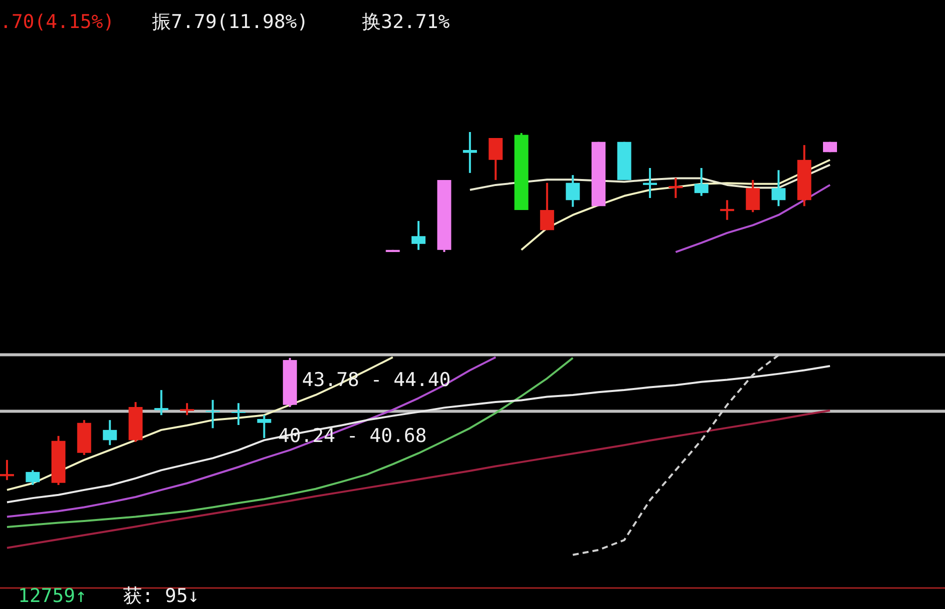  What do you see at coordinates (161, 596) in the screenshot?
I see `text: 获: 95↓` at bounding box center [161, 596].